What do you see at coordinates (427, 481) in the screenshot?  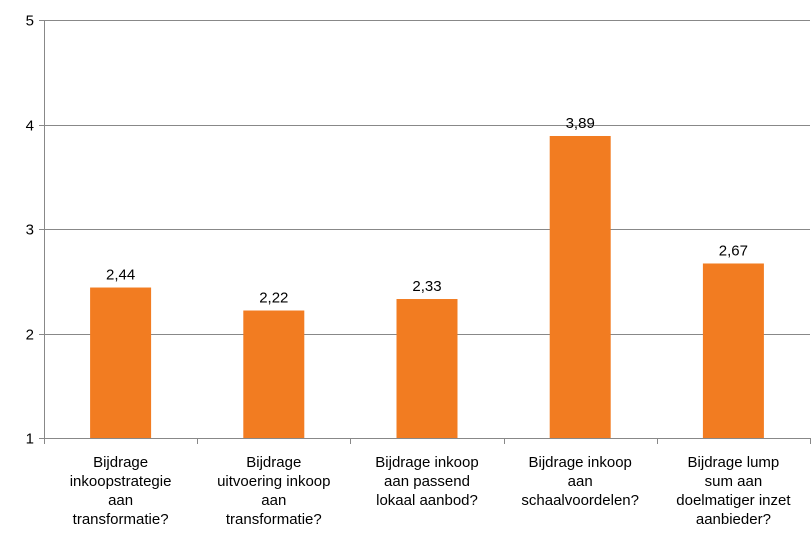 I see `category-label: aan passend` at bounding box center [427, 481].